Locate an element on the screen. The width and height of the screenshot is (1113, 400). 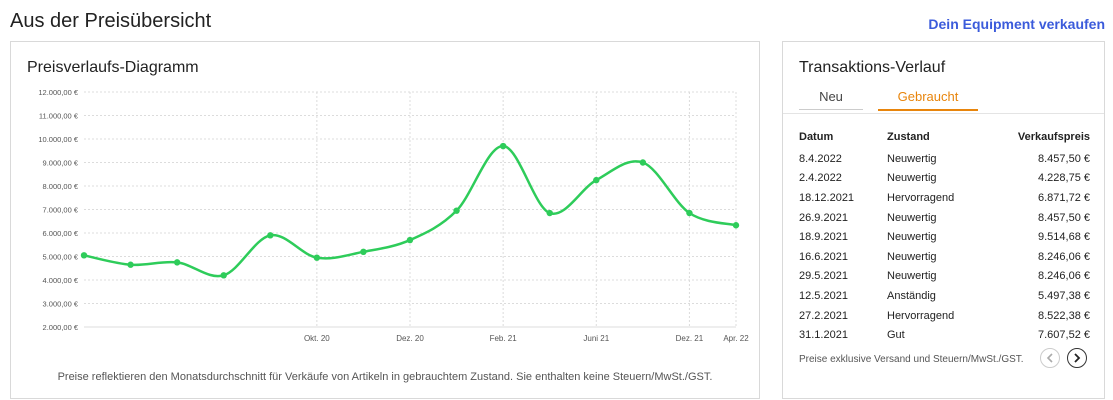
table-row: 29.5.2021 Neuwertig 8.246,06 € is located at coordinates (944, 277).